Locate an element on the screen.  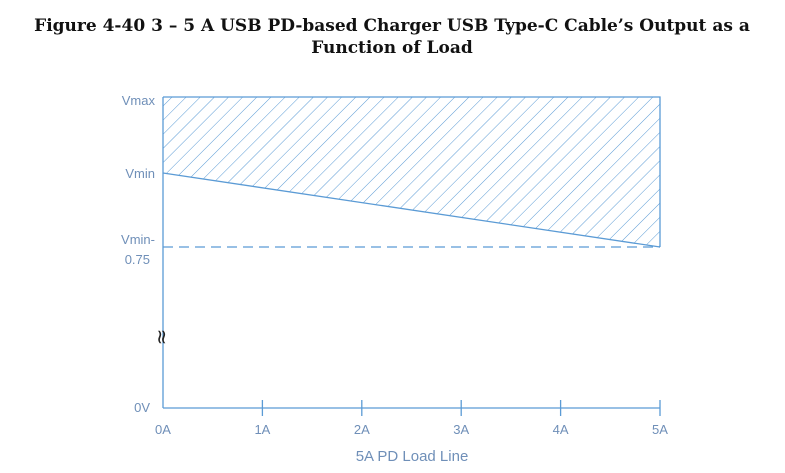
axis-break: ≈ is located at coordinates (161, 337).